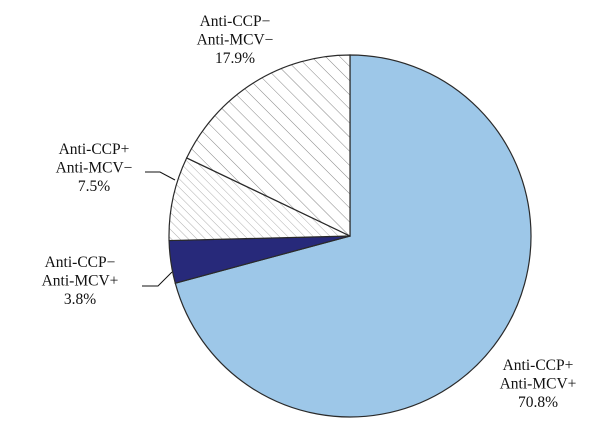 Image resolution: width=600 pixels, height=438 pixels. I want to click on slice-value-label: 7.5%, so click(94, 186).